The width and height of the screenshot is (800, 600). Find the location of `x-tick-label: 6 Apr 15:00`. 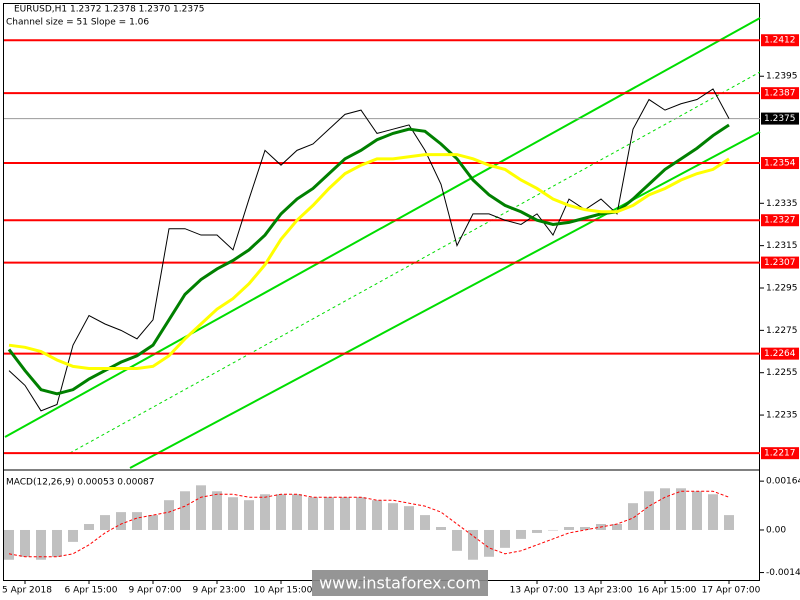

x-tick-label: 6 Apr 15:00 is located at coordinates (91, 591).